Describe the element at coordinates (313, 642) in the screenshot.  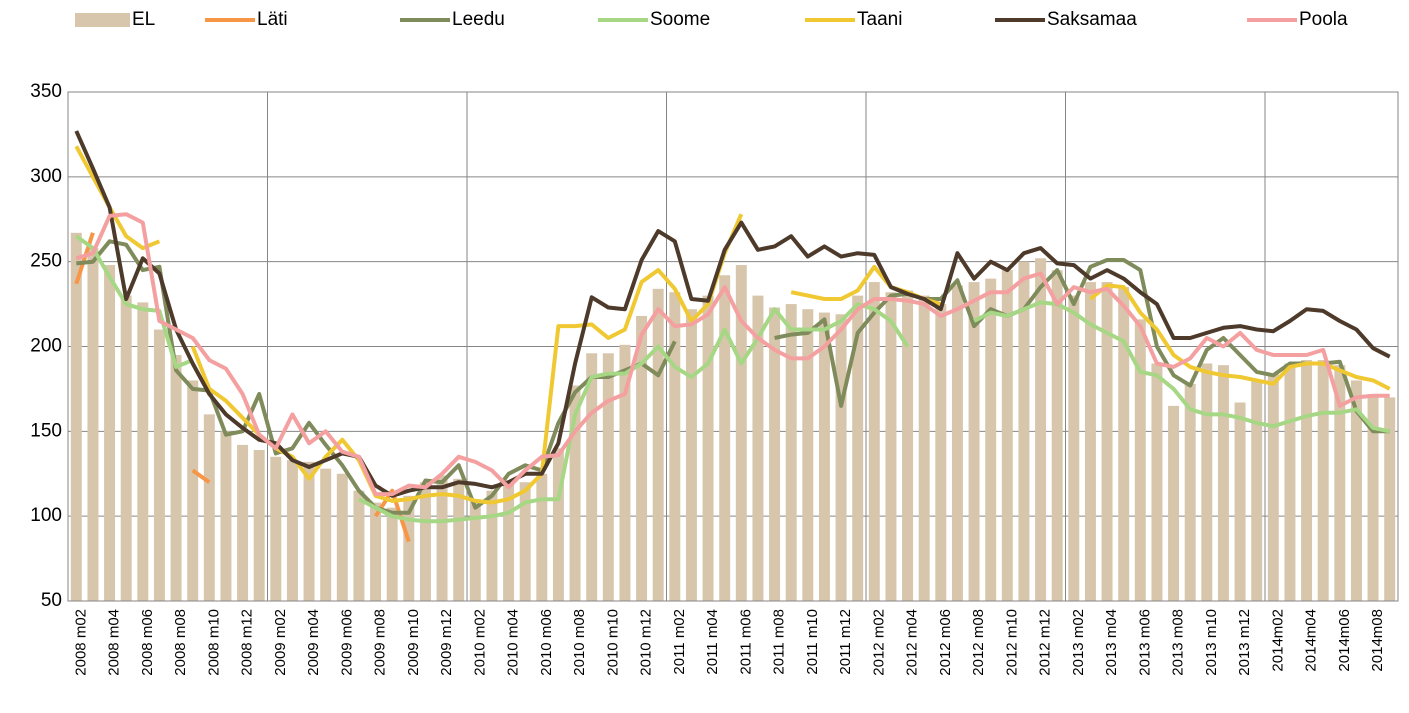
I see `x-tick-label: 2009 m04` at that location.